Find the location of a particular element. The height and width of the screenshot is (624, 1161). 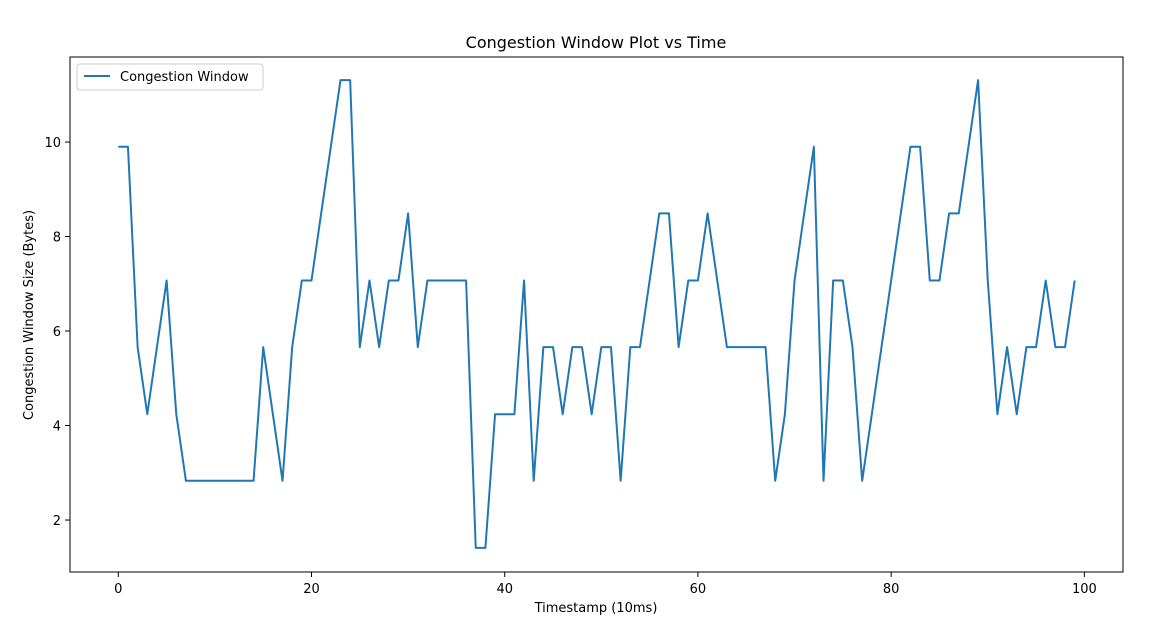

x-tick-label: 60 is located at coordinates (698, 589).